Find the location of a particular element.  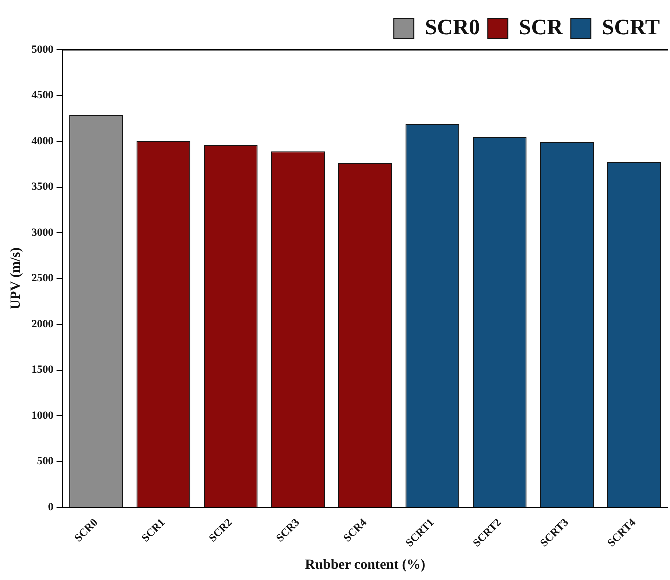

y-tick-label: 3000 is located at coordinates (43, 232).